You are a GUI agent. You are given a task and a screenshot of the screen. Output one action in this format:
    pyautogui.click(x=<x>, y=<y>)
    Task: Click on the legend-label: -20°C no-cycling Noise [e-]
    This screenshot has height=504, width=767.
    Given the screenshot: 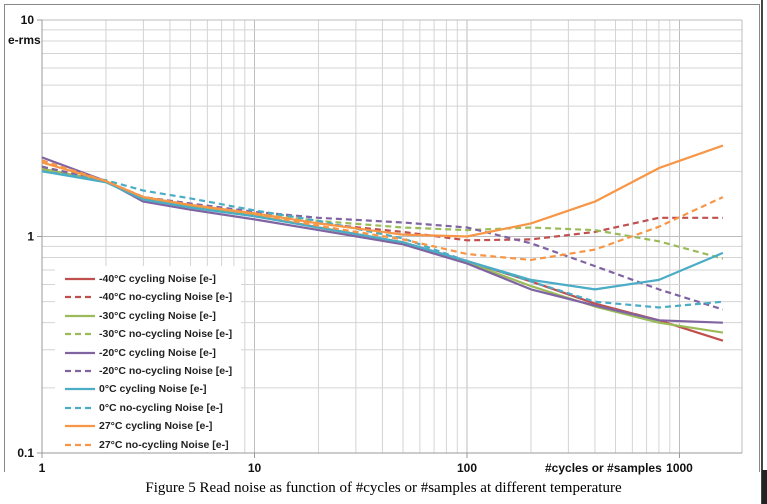 What is the action you would take?
    pyautogui.click(x=166, y=371)
    